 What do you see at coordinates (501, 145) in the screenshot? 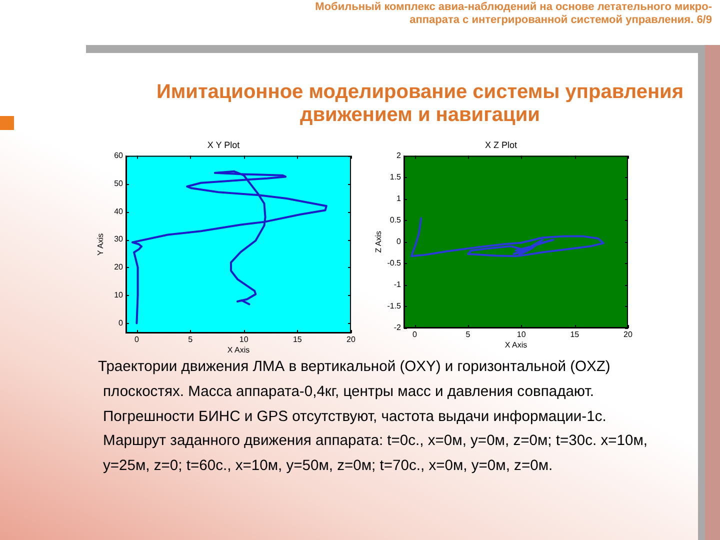
I see `chart-title: X Z Plot` at bounding box center [501, 145].